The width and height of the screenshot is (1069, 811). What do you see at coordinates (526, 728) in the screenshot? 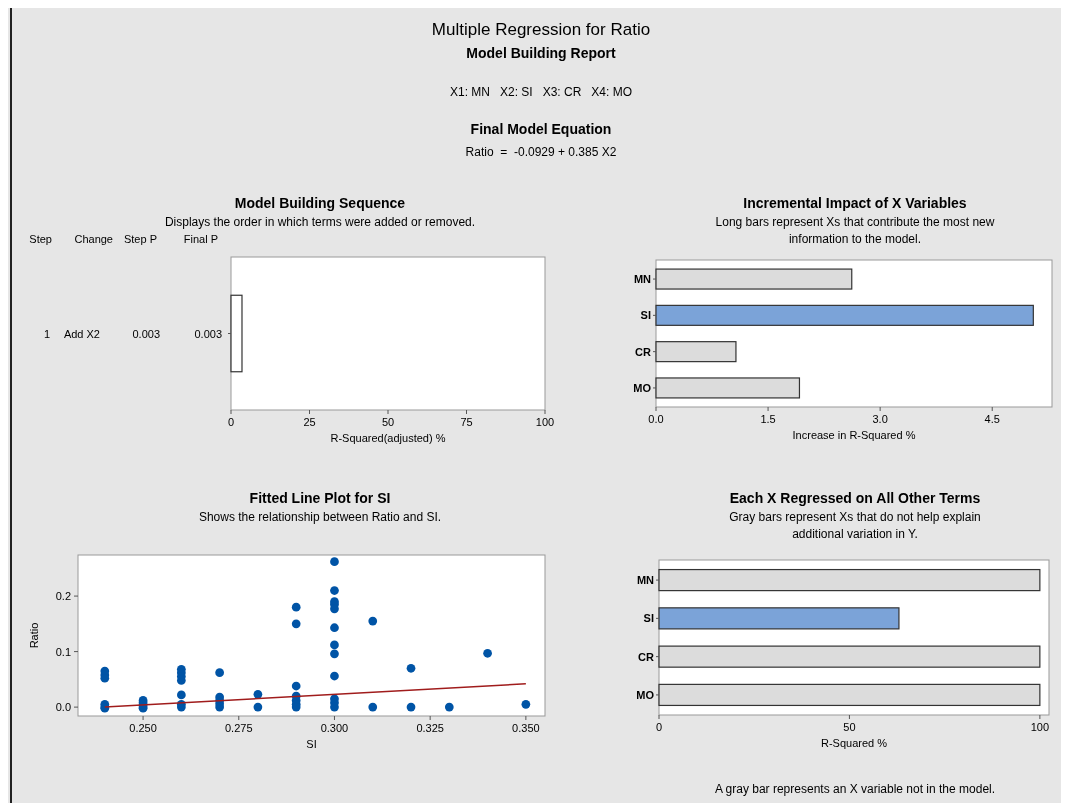
I see `x-tick-label: 0.350` at bounding box center [526, 728].